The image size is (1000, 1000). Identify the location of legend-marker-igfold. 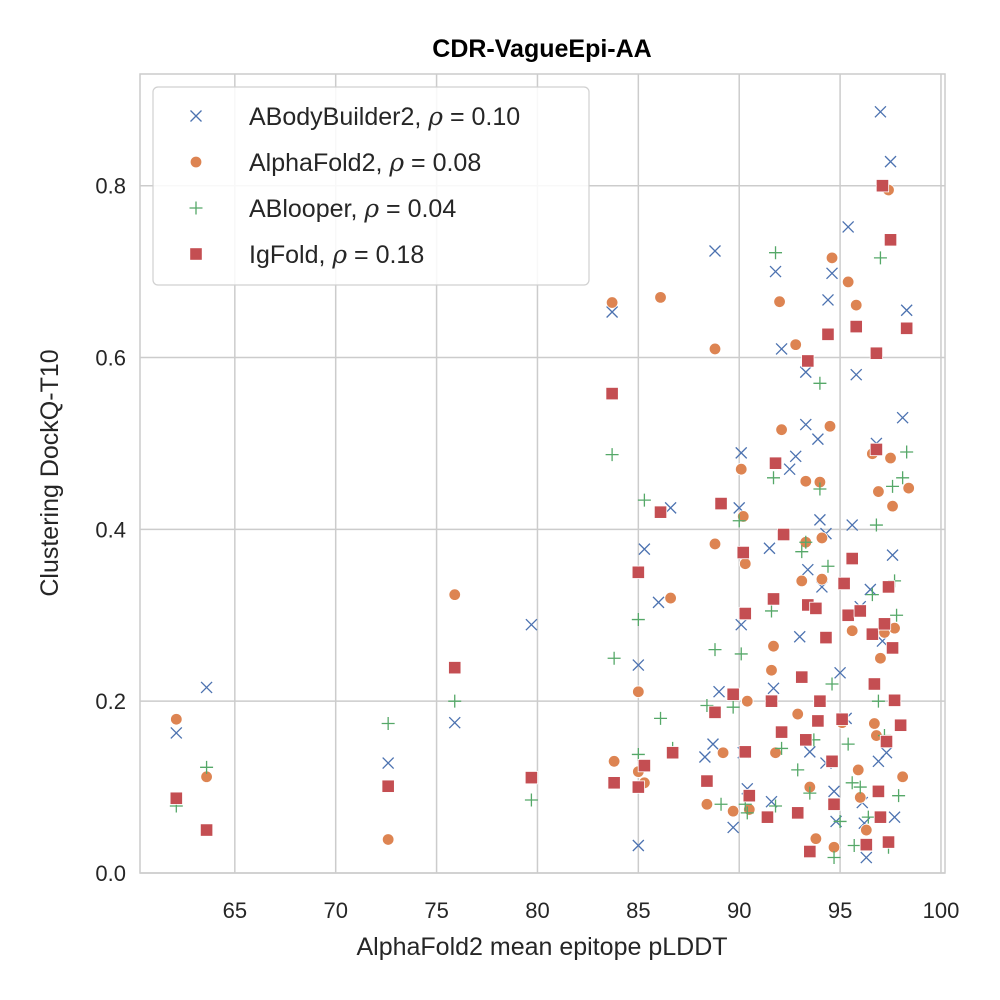
(196, 254).